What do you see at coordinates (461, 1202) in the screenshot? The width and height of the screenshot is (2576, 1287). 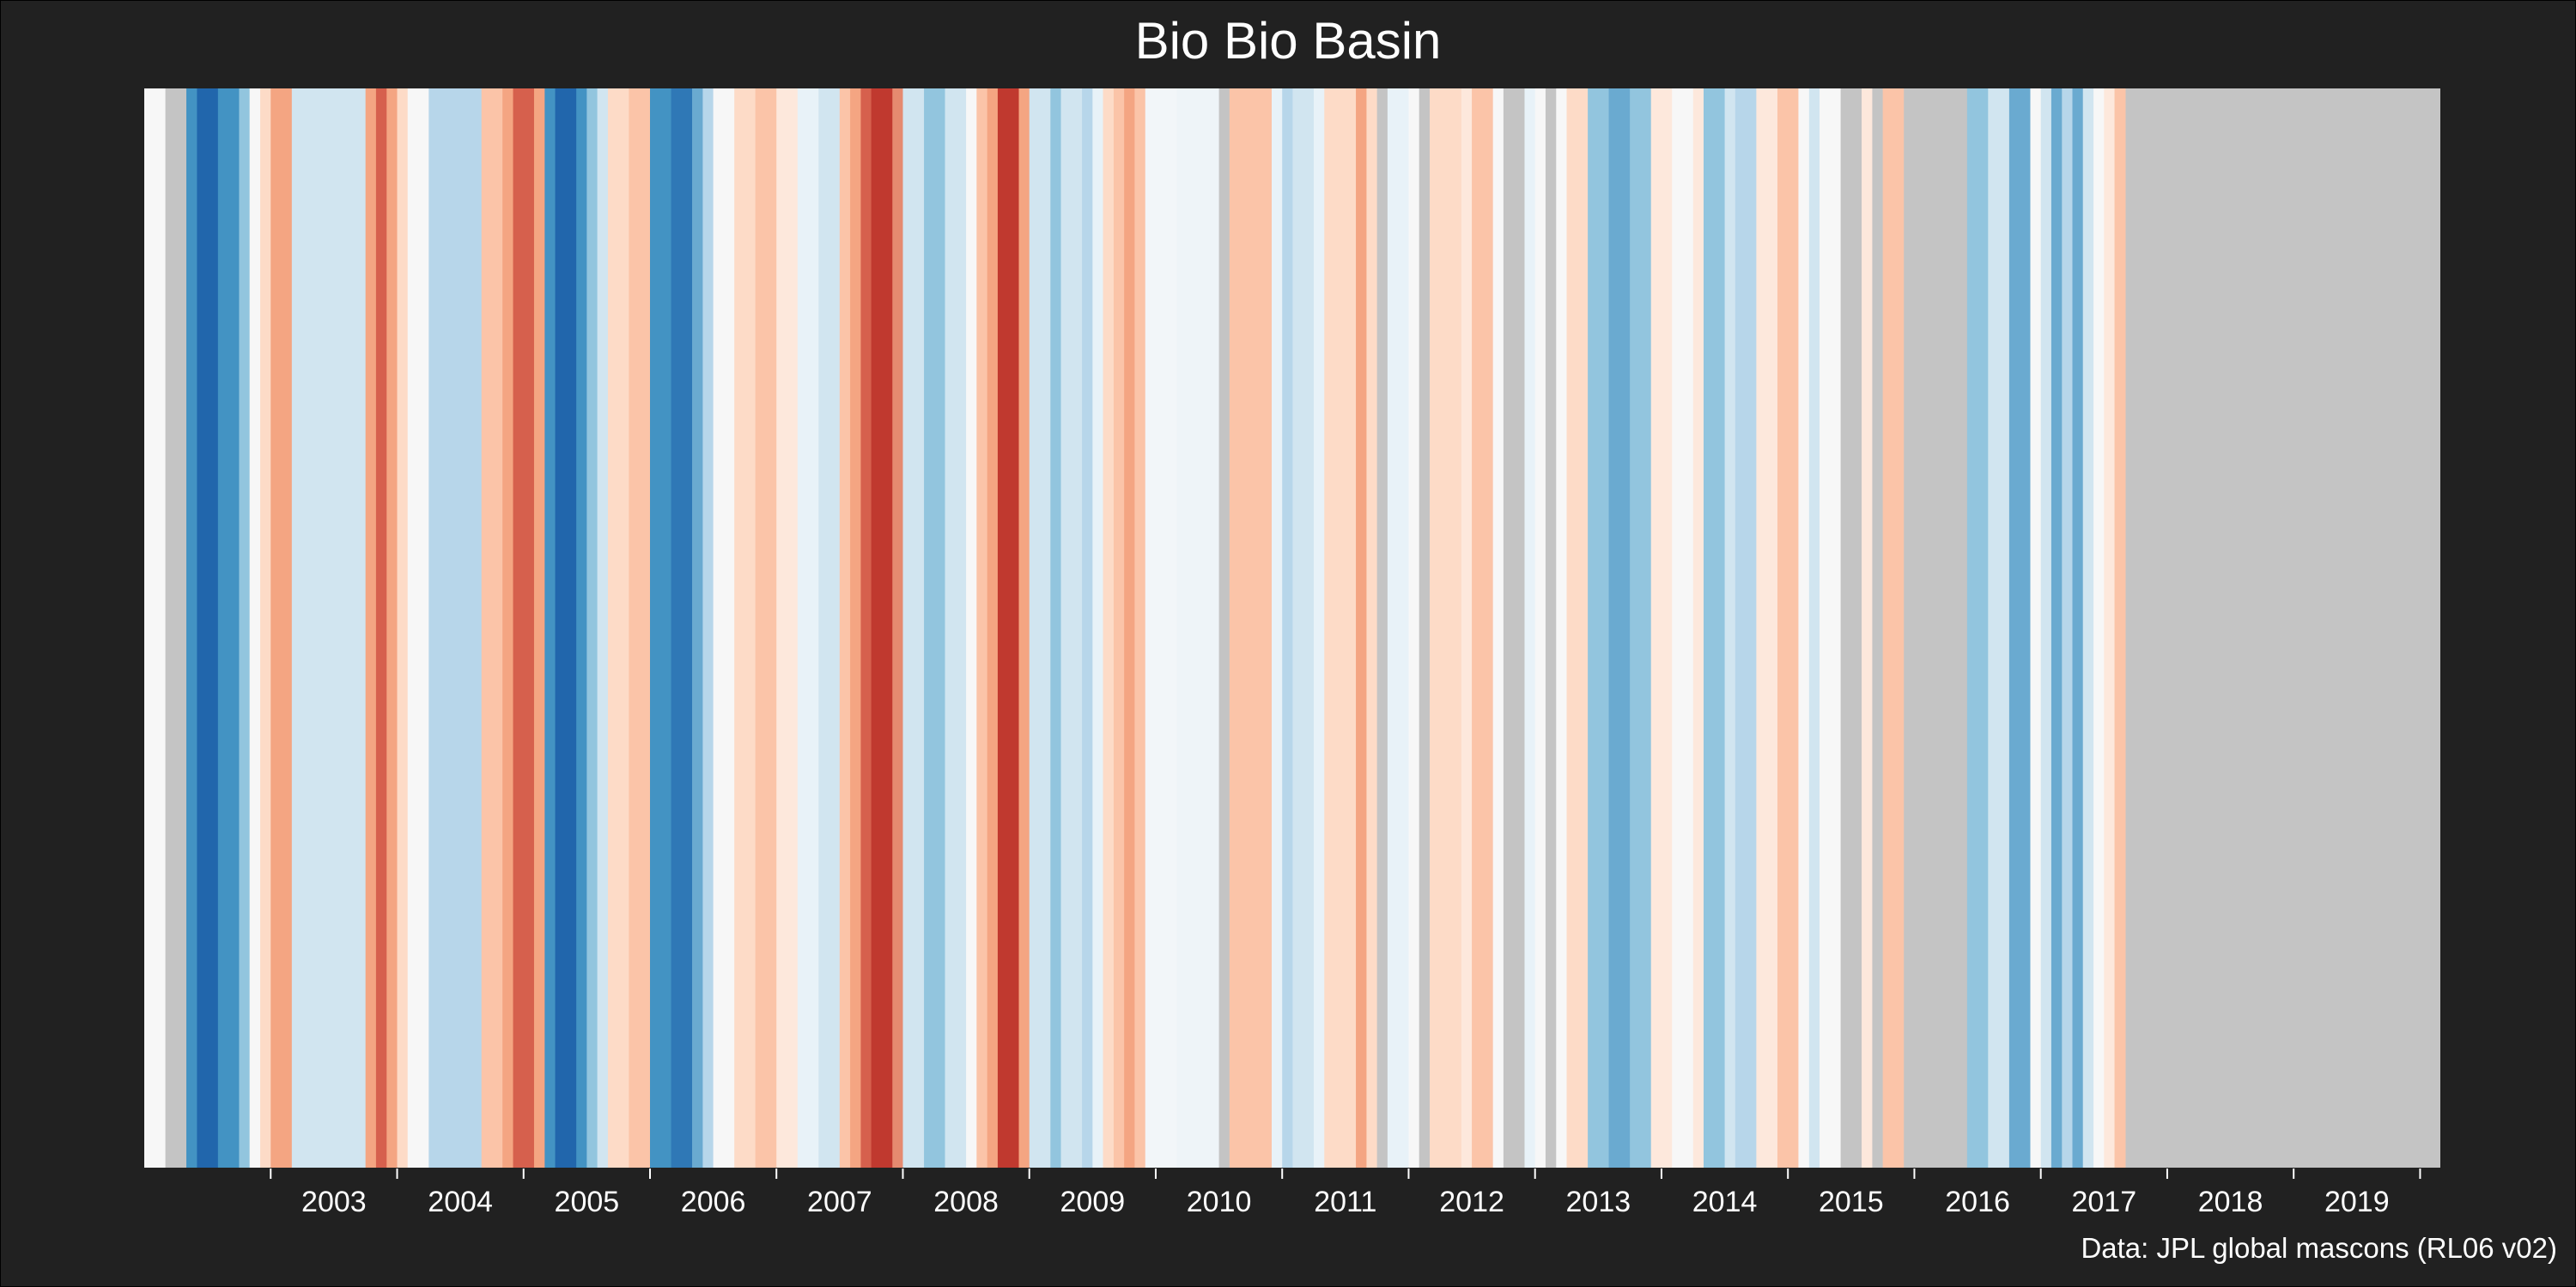 I see `x-tick-label-2004: 2004` at bounding box center [461, 1202].